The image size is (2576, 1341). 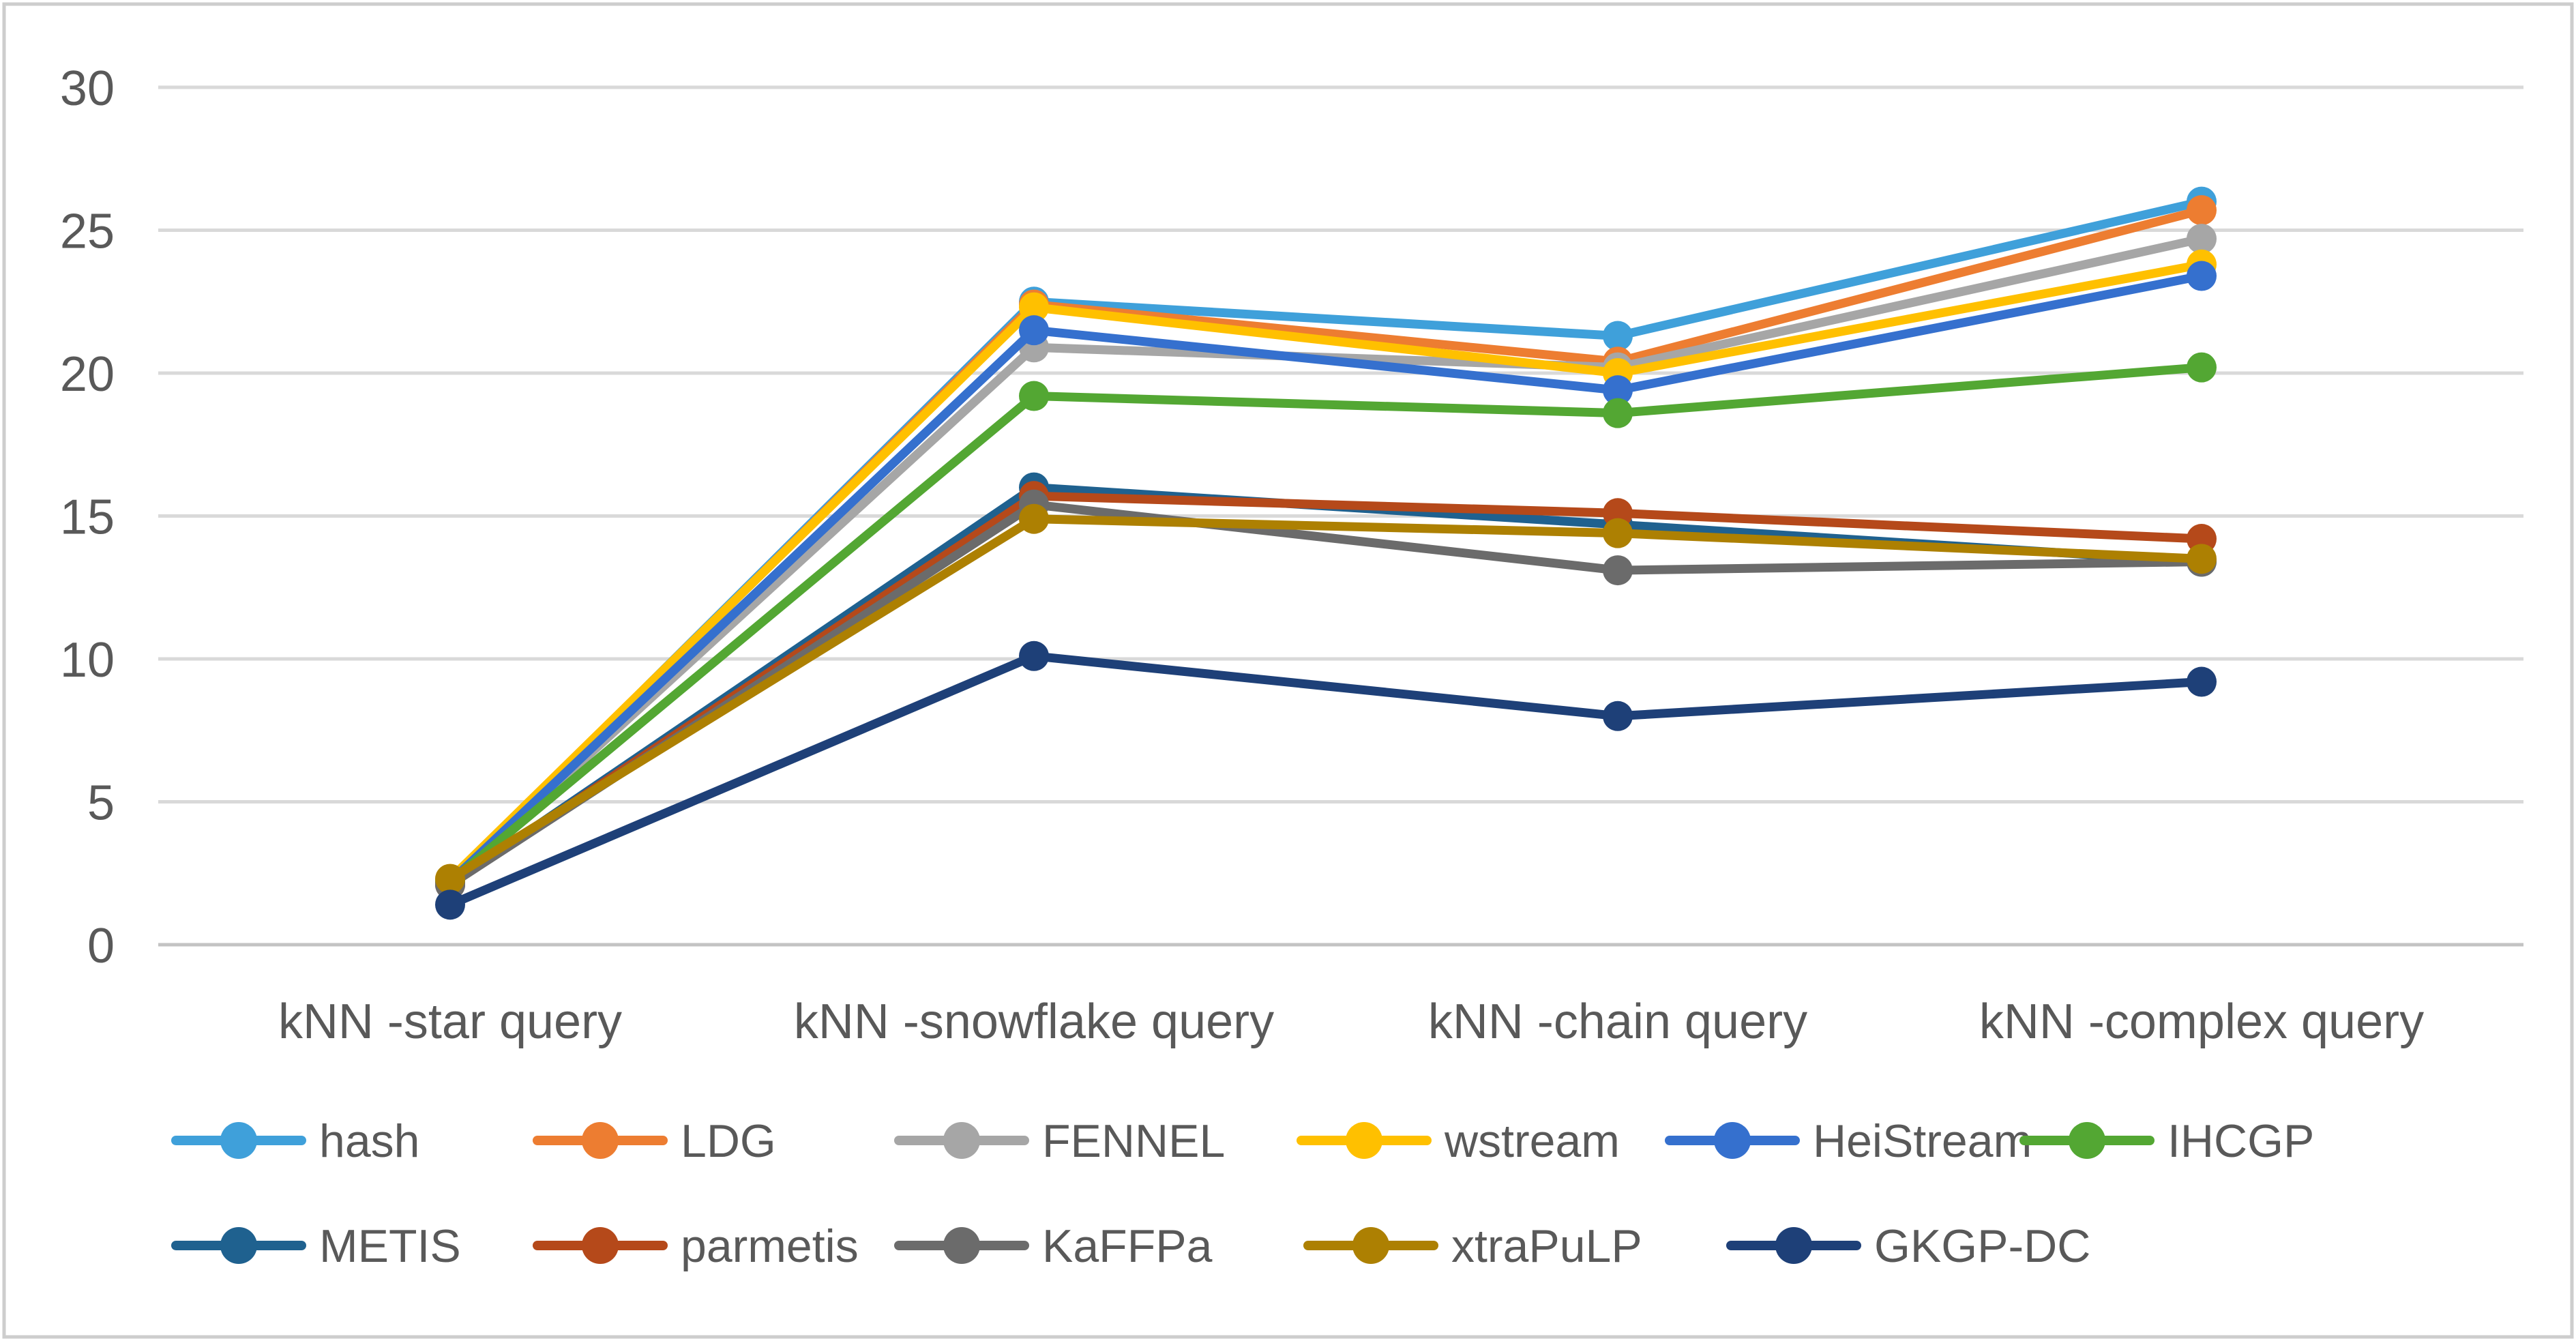 What do you see at coordinates (961, 1245) in the screenshot?
I see `legend-marker-KaFFPa` at bounding box center [961, 1245].